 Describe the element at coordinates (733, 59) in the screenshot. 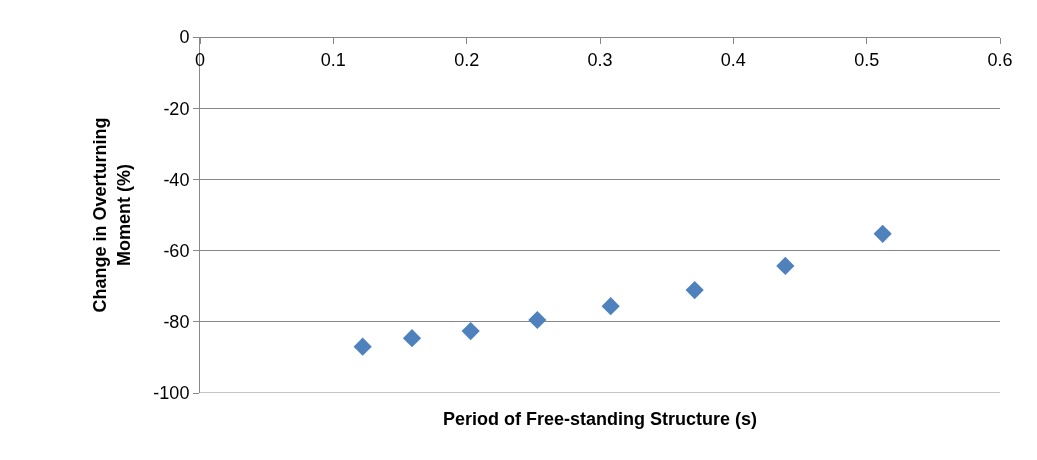

I see `x-tick-label: 0.4` at that location.